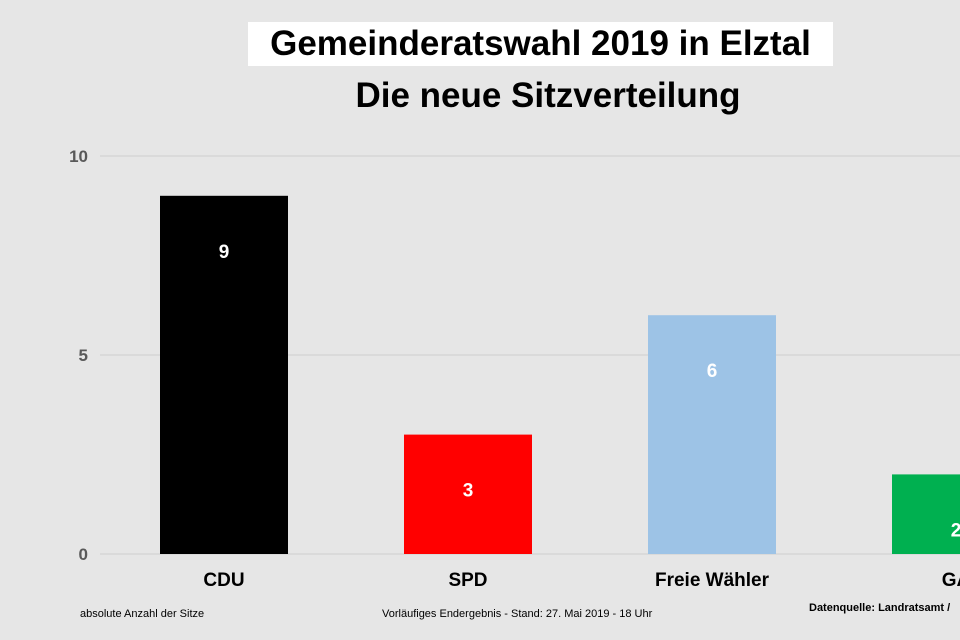 Image resolution: width=960 pixels, height=640 pixels. I want to click on bar-freie-w-hler, so click(712, 434).